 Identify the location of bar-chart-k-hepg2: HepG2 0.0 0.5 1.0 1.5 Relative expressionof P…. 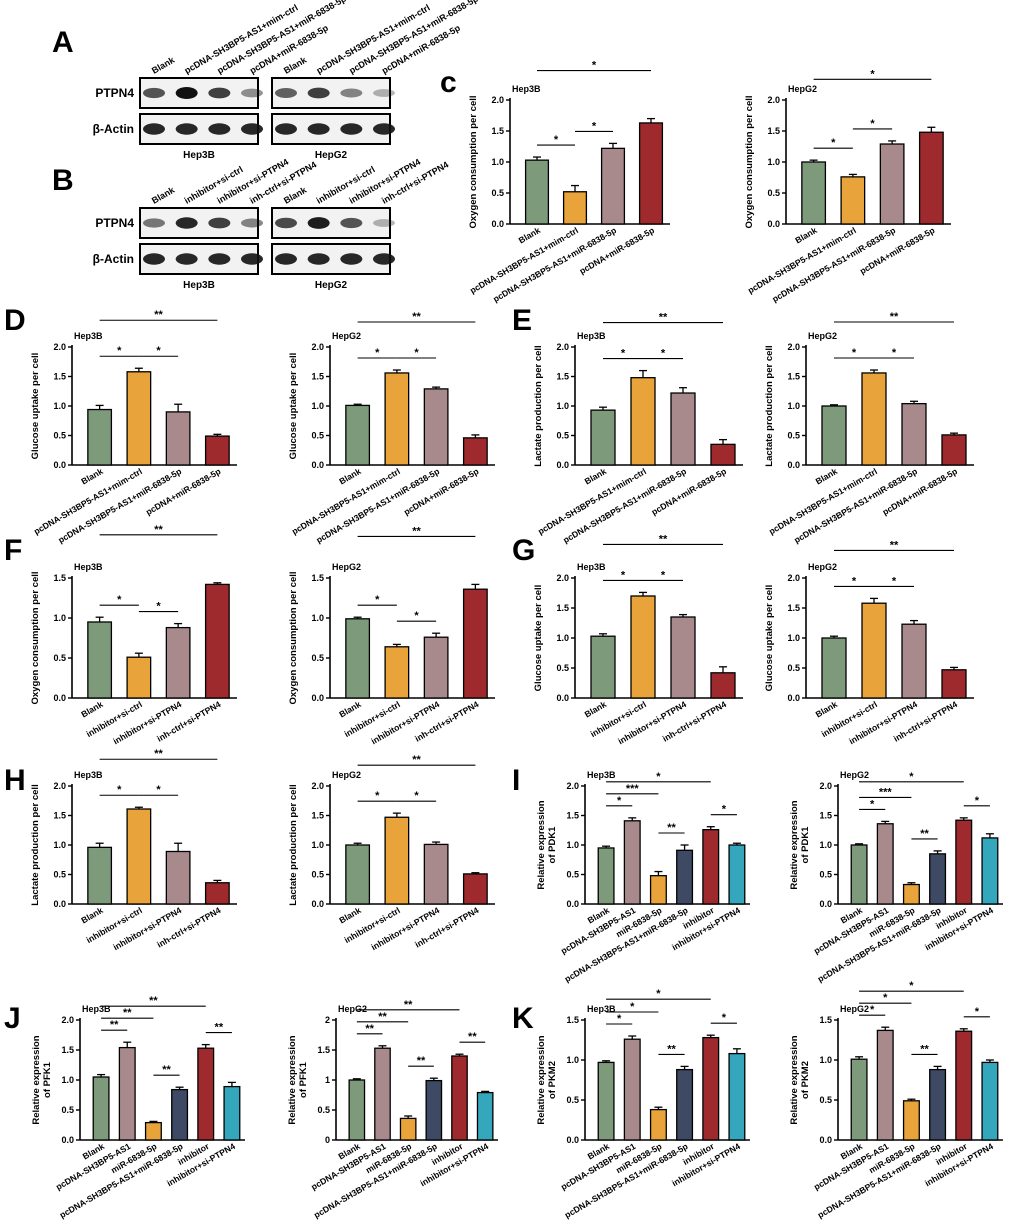
(896, 1100).